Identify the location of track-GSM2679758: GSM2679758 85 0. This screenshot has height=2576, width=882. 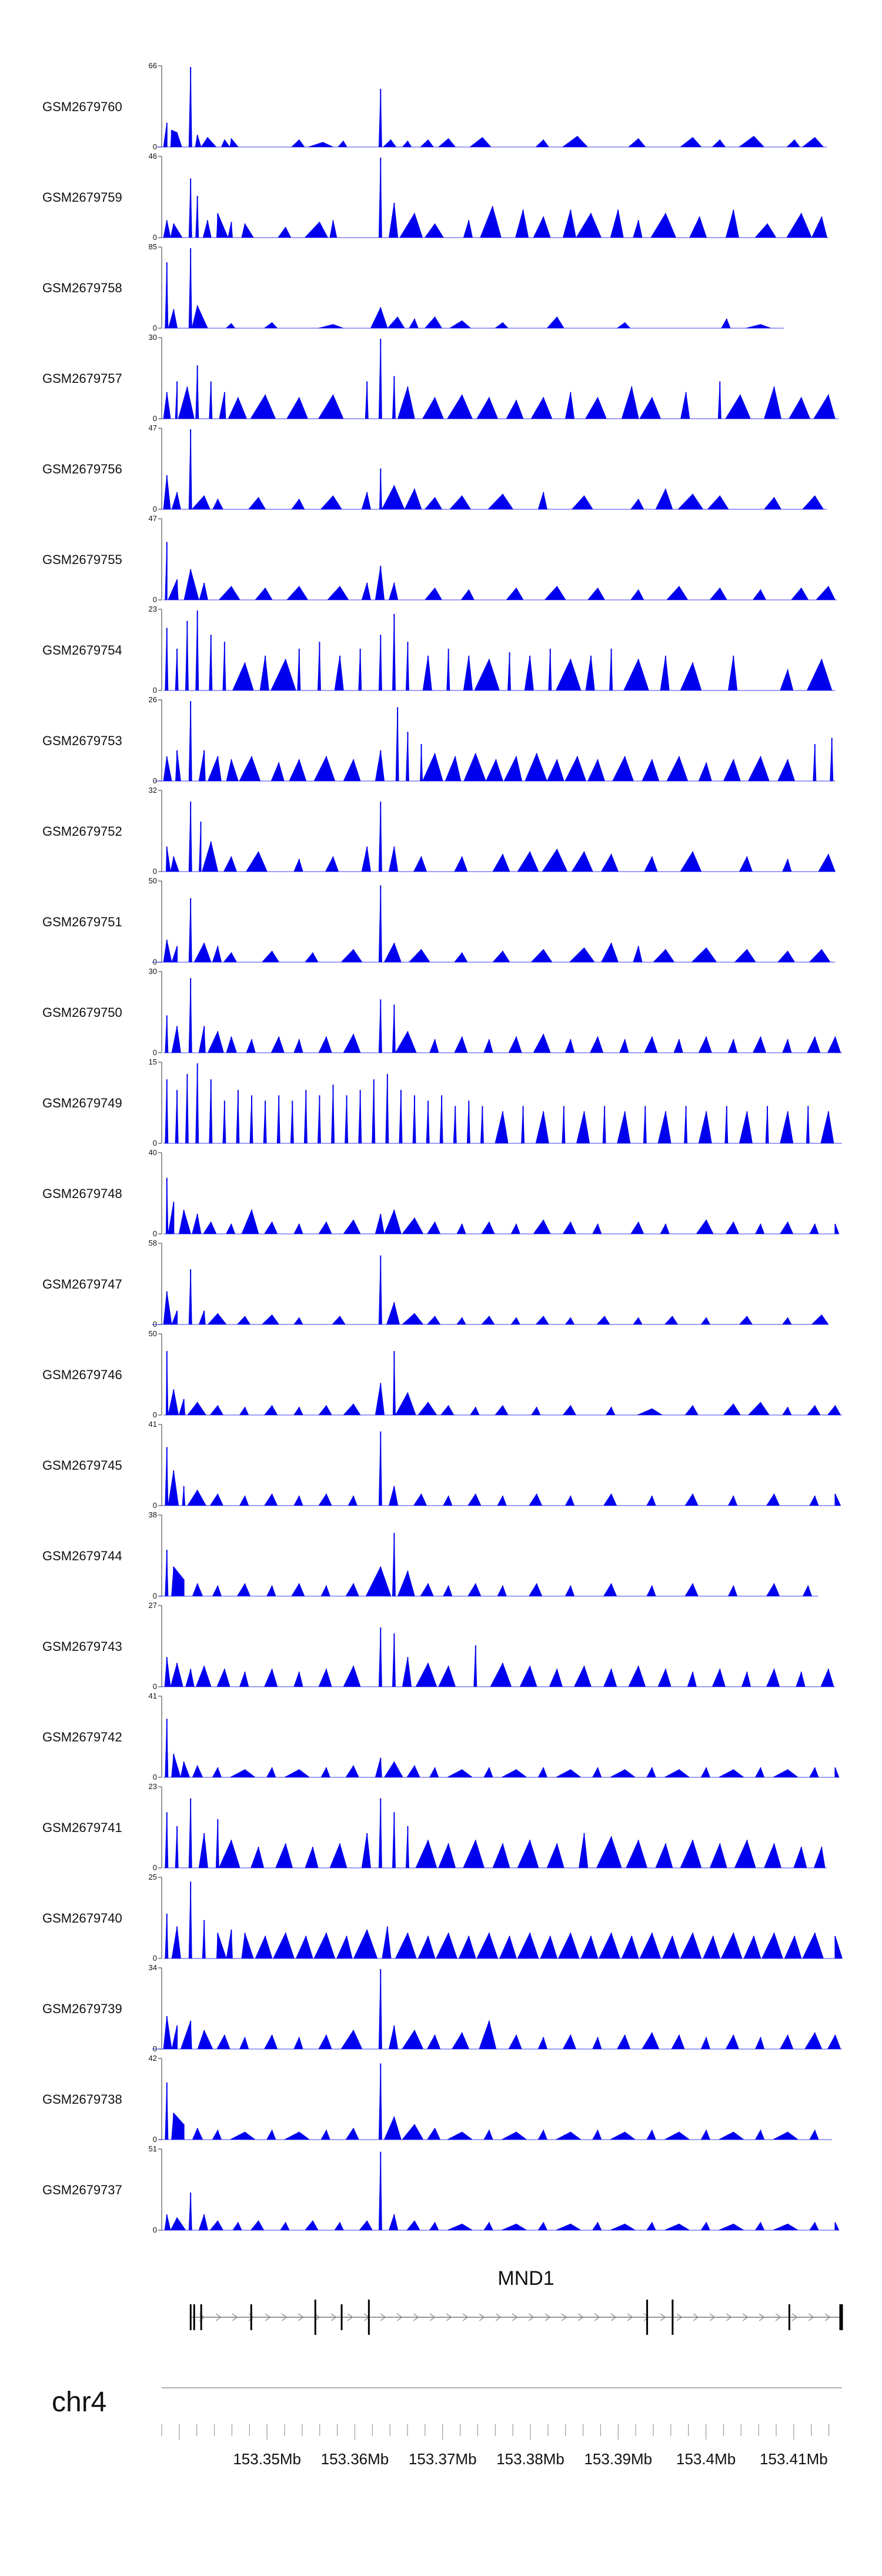
(413, 287).